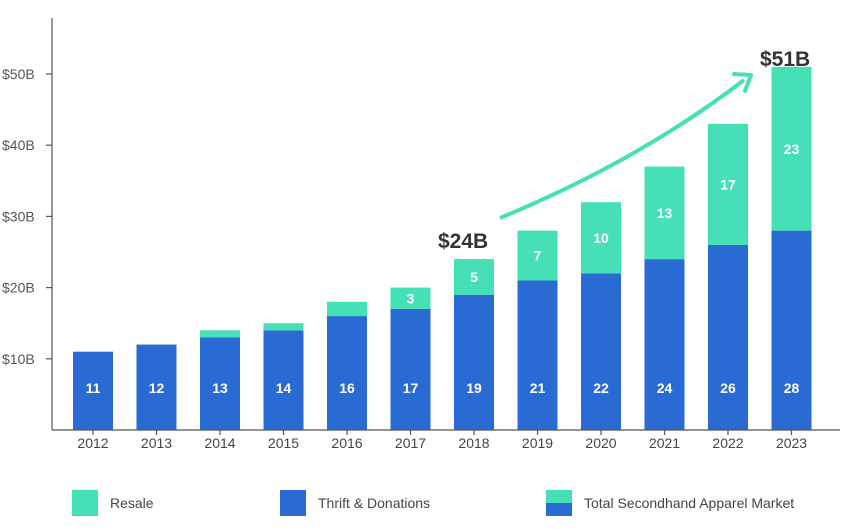 The image size is (850, 530). What do you see at coordinates (18, 74) in the screenshot?
I see `y-tick-label: $50B` at bounding box center [18, 74].